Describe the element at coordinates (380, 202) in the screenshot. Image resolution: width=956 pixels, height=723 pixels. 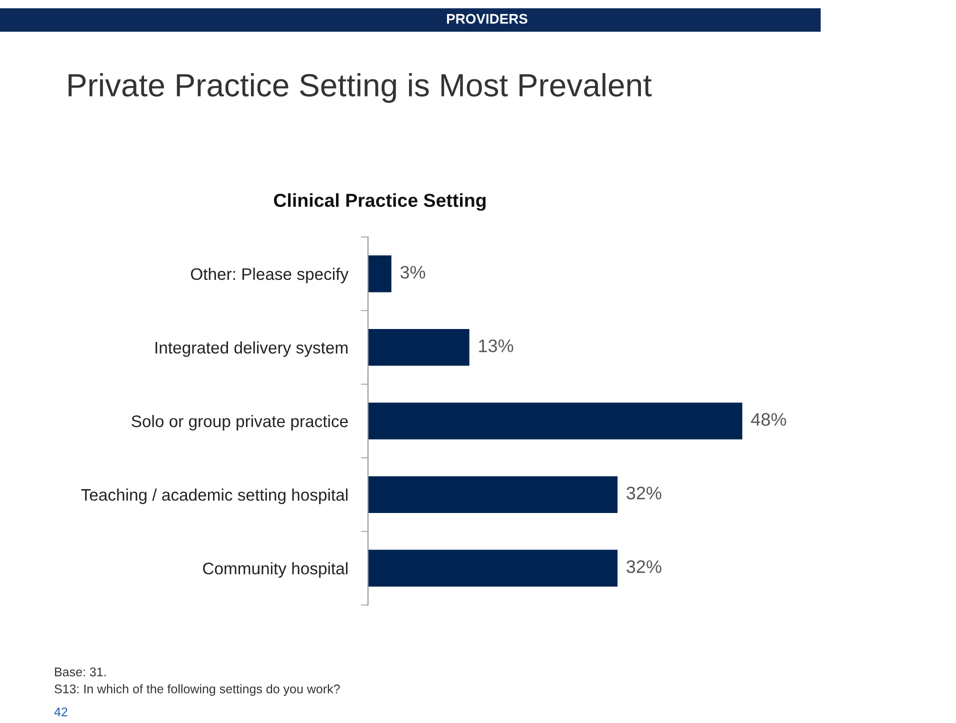
I see `chart-subtitle: Clinical Practice Setting` at that location.